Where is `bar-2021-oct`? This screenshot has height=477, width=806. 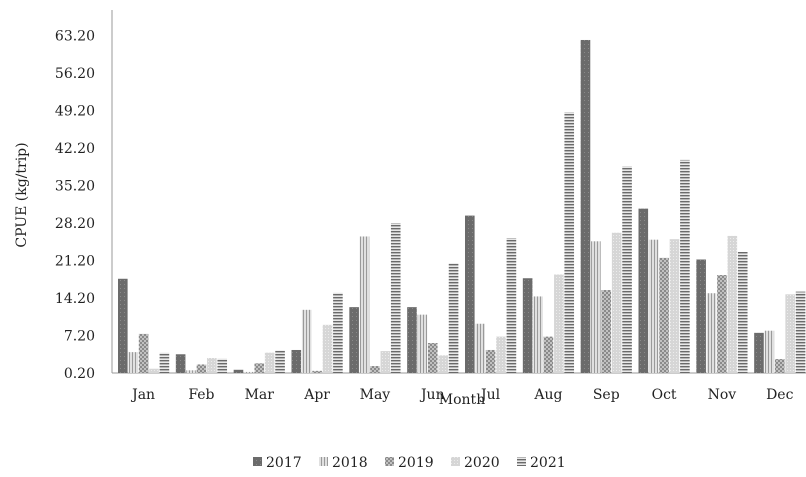
bar-2021-oct is located at coordinates (685, 266).